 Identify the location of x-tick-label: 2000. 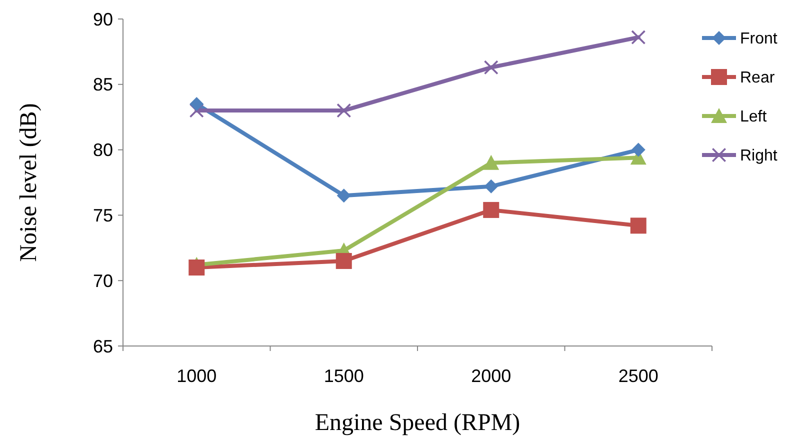
(491, 376).